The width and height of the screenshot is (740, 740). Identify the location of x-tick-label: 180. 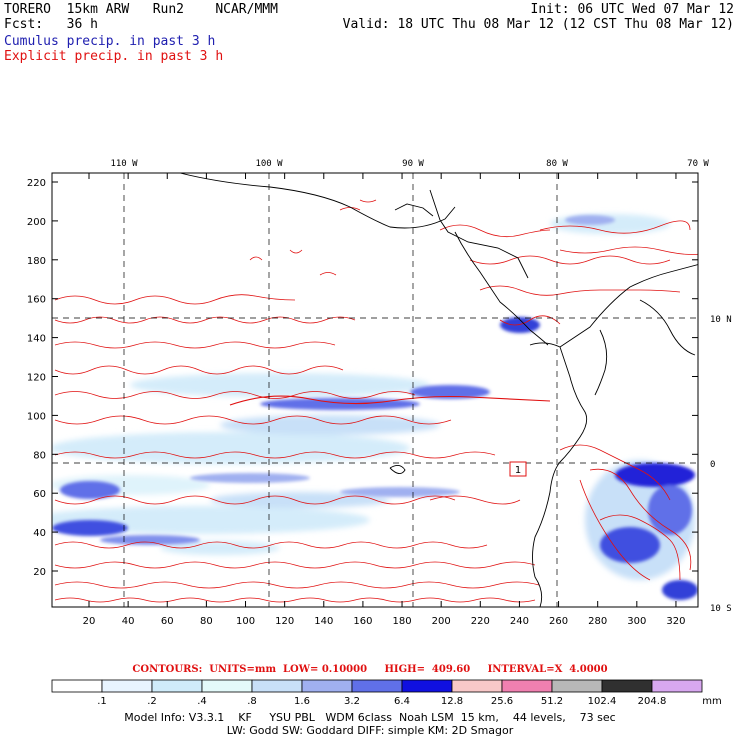
(401, 621).